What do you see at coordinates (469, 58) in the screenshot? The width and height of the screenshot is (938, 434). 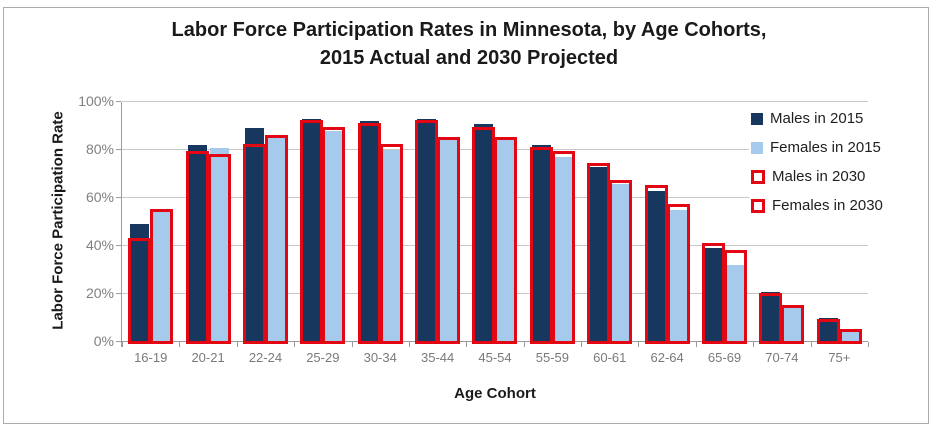 I see `chart-title-line2: 2015 Actual and 2030 Projected` at bounding box center [469, 58].